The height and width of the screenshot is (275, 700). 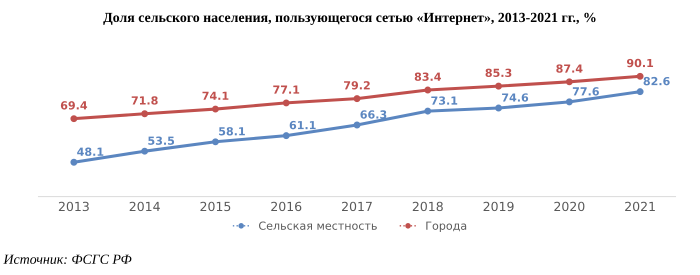 What do you see at coordinates (499, 73) in the screenshot?
I see `data-label: 85.3` at bounding box center [499, 73].